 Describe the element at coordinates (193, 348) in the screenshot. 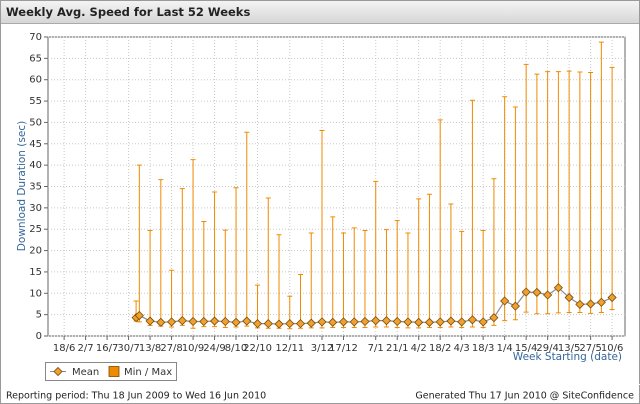

I see `x-tick-label: 10/9` at that location.